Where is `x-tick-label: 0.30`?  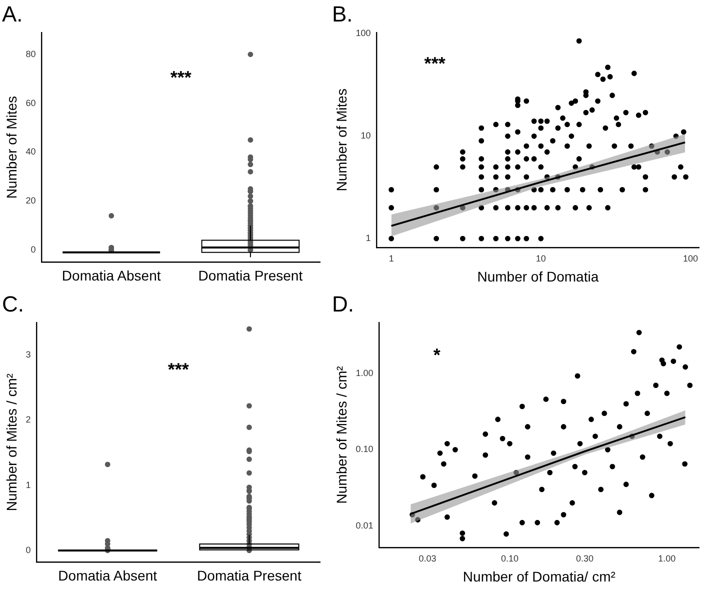
x-tick-label: 0.30 is located at coordinates (585, 558).